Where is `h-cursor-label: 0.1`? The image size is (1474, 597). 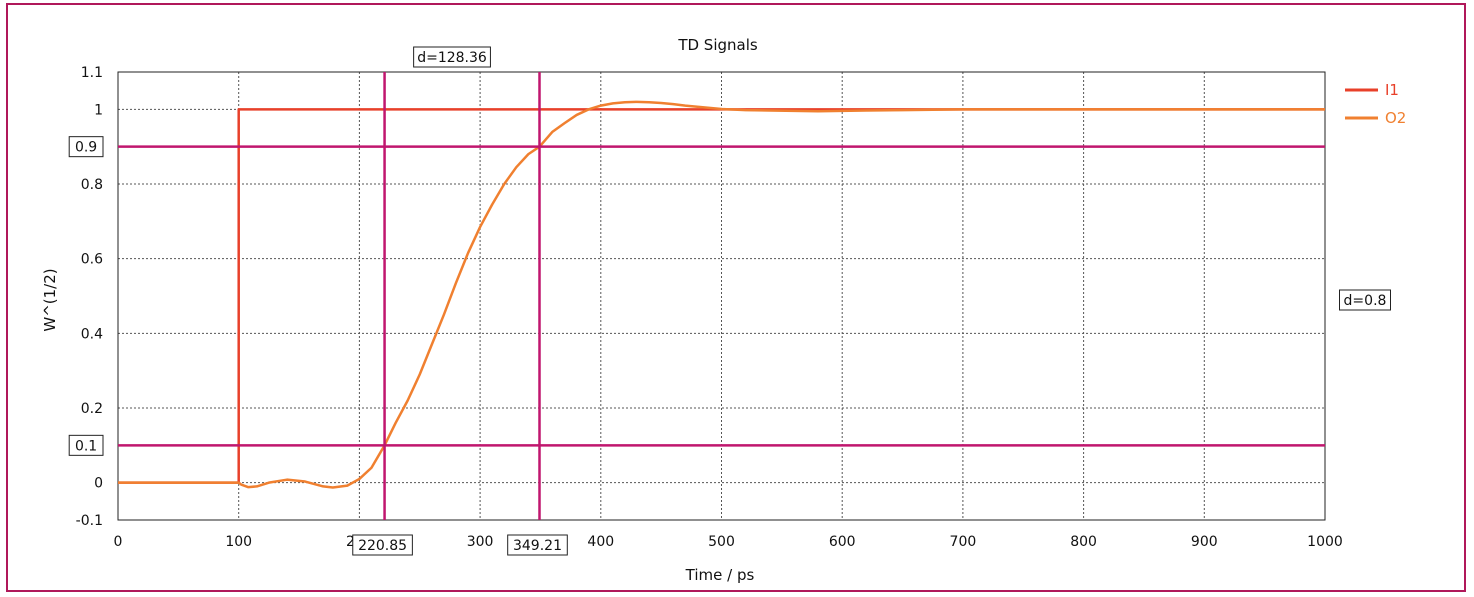 h-cursor-label: 0.1 is located at coordinates (86, 445).